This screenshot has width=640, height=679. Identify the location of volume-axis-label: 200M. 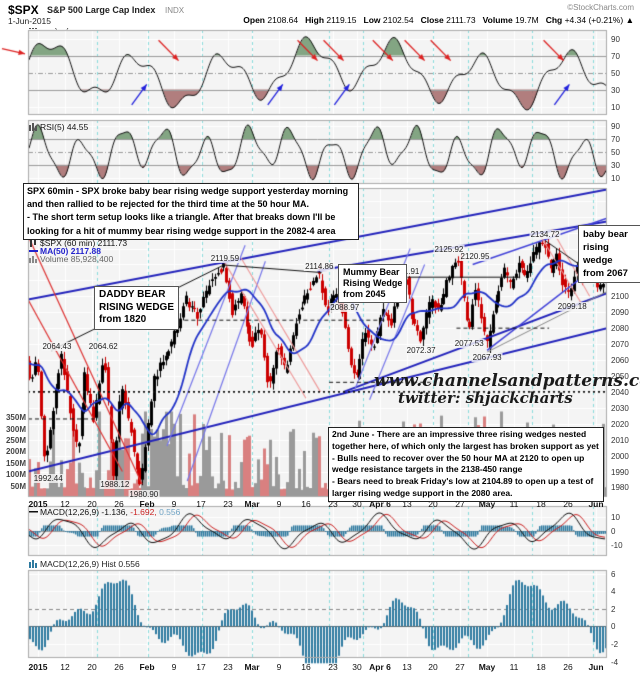
(15, 452).